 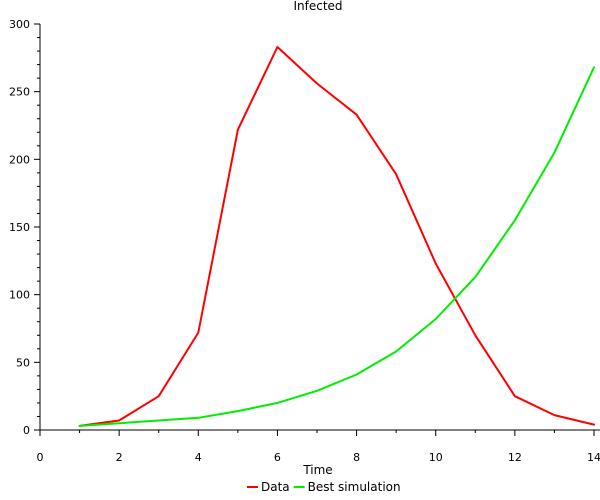 I want to click on y-tick-label: 0, so click(x=26, y=430).